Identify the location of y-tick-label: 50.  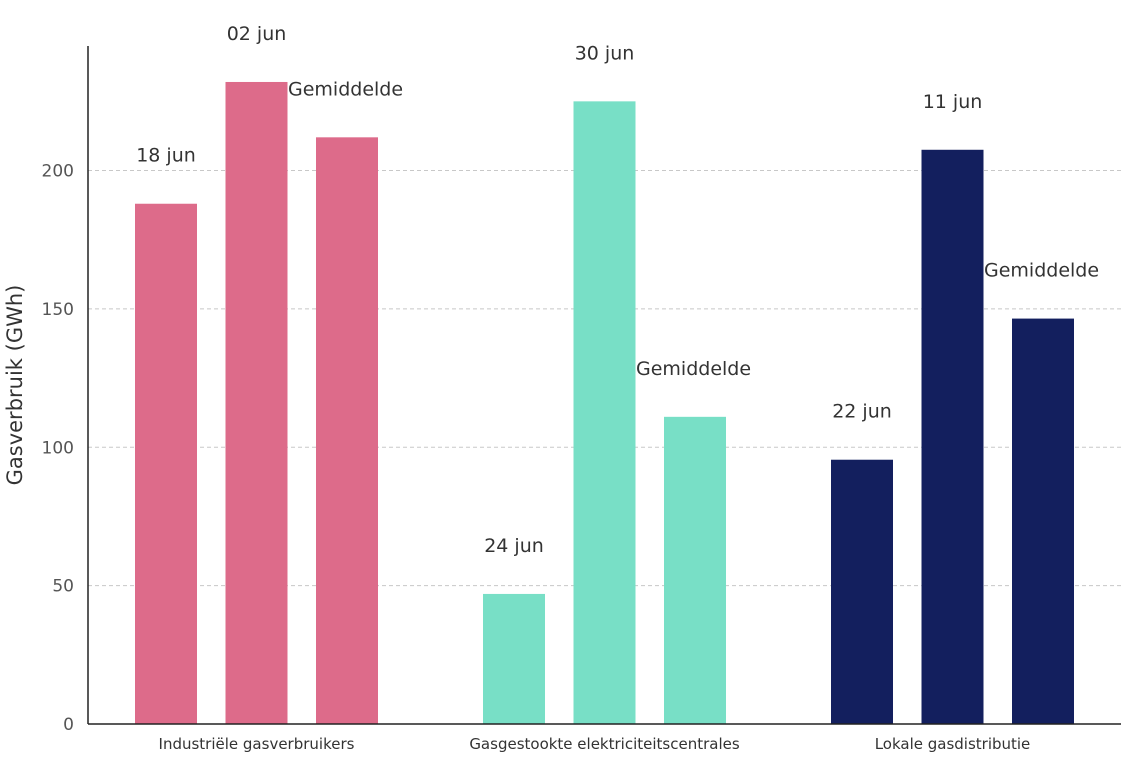
(63, 587).